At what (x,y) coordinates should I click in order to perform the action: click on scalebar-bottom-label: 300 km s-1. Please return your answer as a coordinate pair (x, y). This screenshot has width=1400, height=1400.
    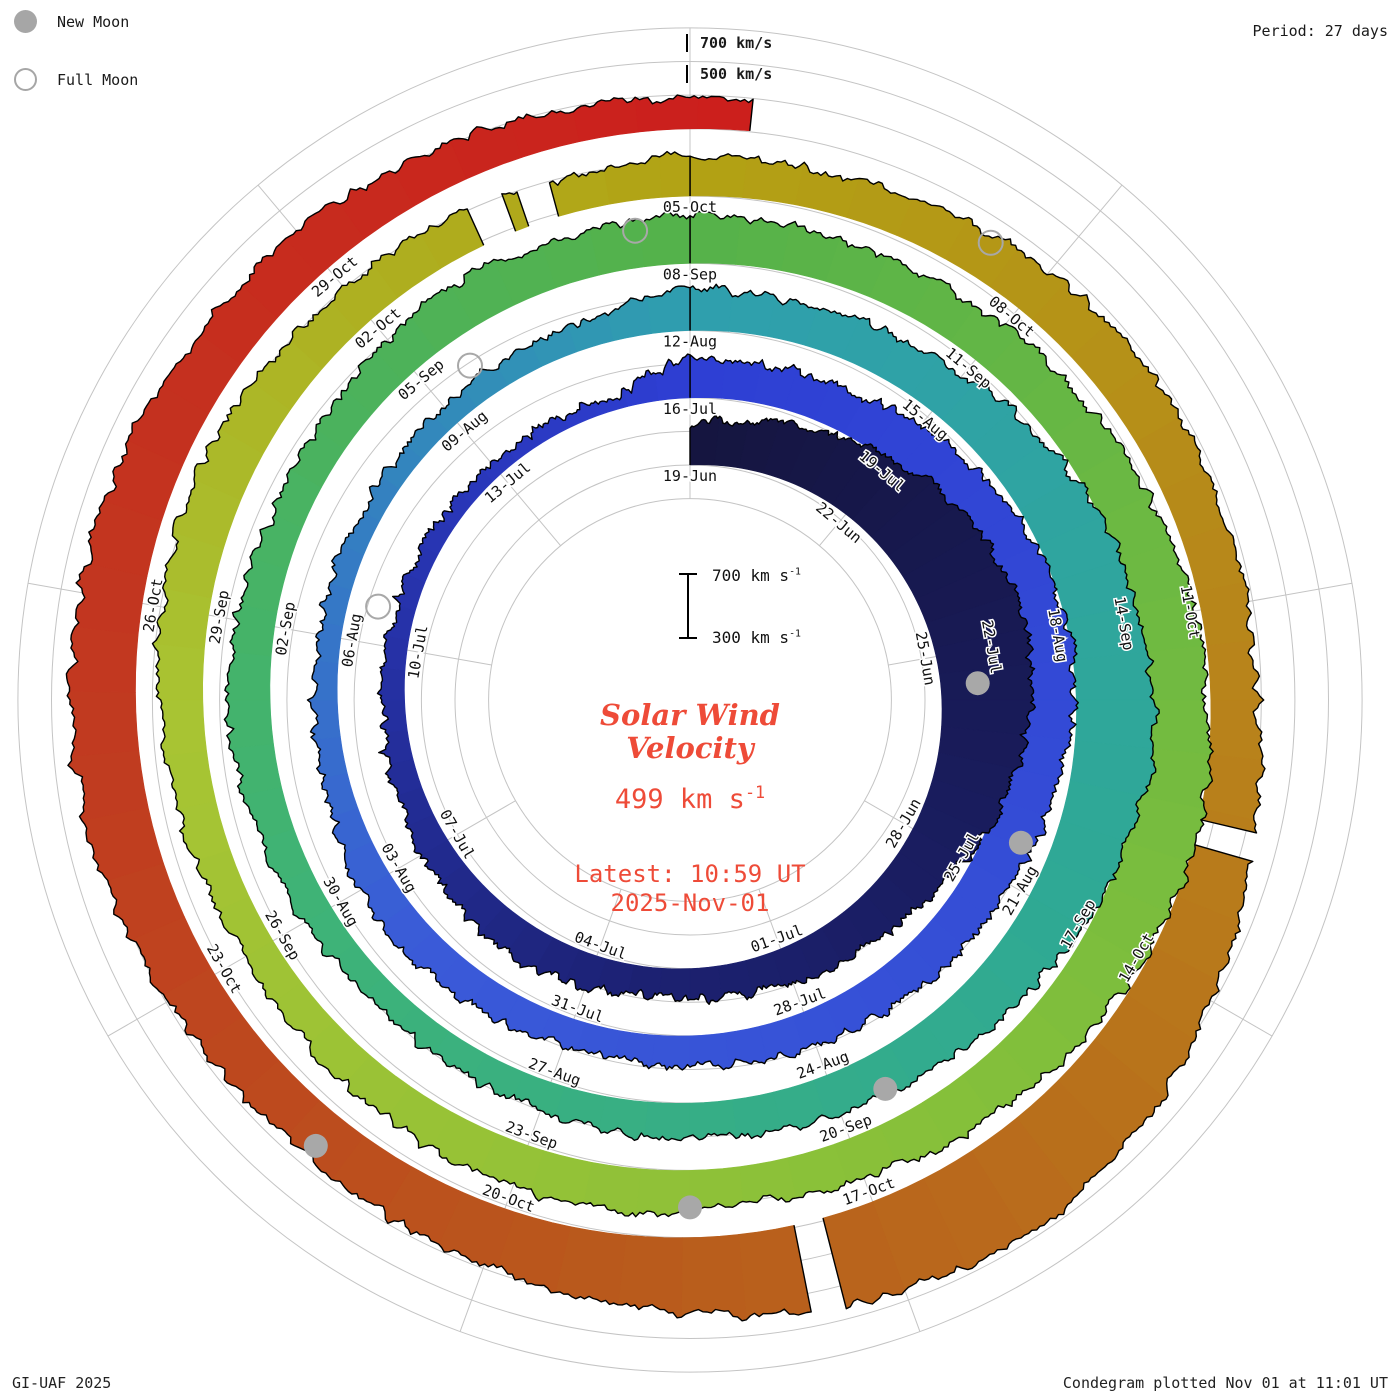
    Looking at the image, I should click on (756, 637).